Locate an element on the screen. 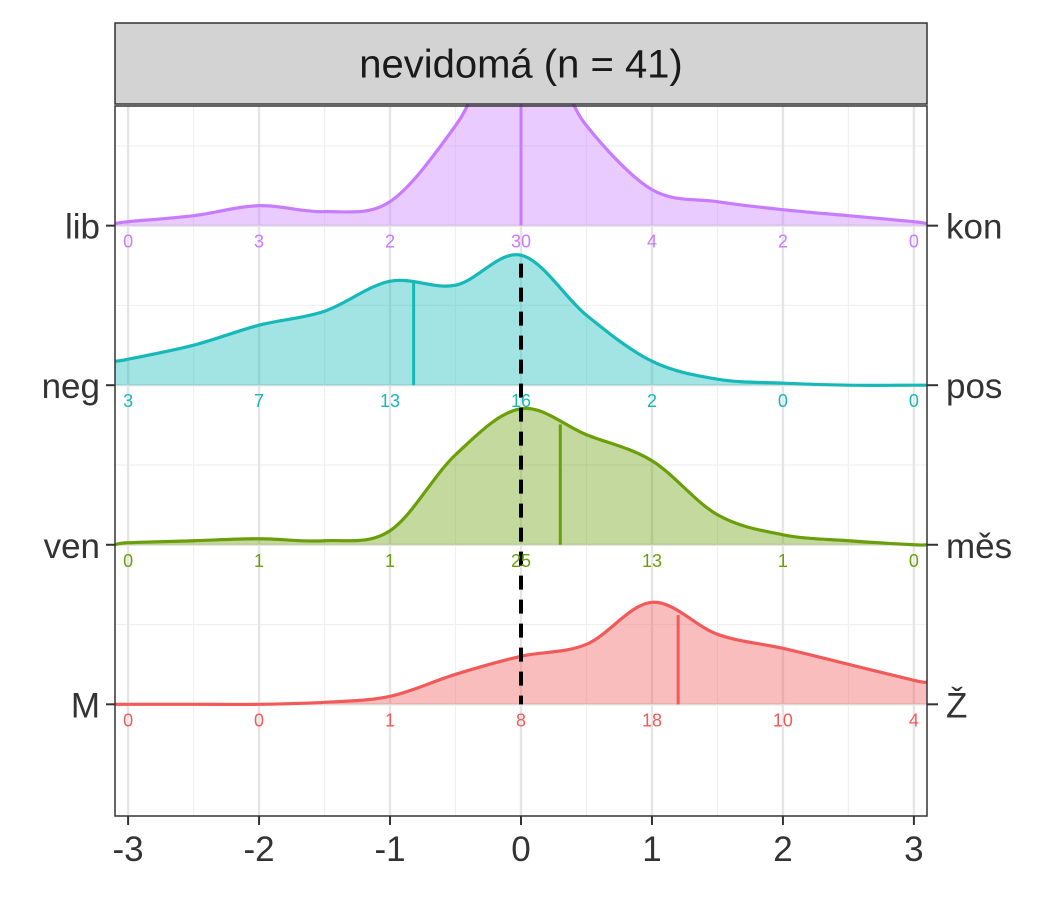 The height and width of the screenshot is (905, 1050). y-label-right: pos is located at coordinates (974, 386).